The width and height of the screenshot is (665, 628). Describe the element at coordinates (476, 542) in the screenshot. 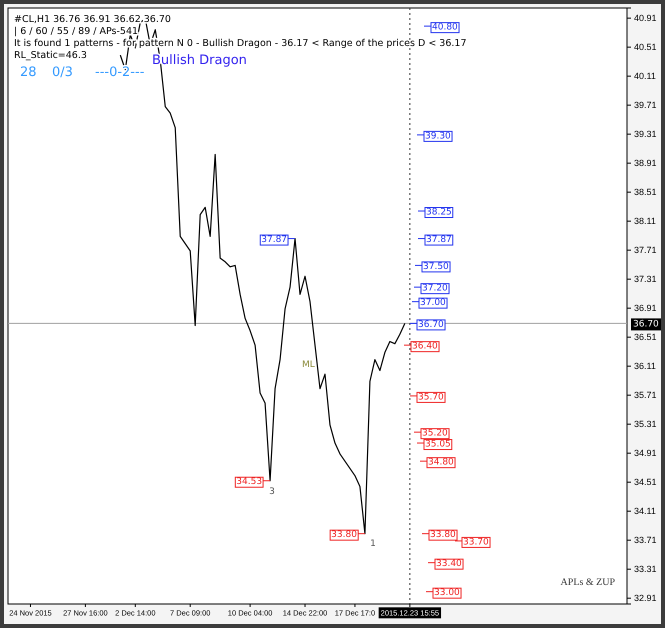

I see `annotation: 33.70` at that location.